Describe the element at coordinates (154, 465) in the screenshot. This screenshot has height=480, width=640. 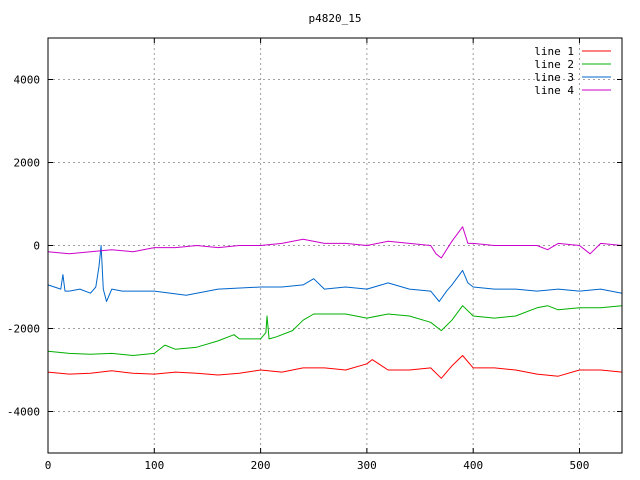
I see `x-tick-label: 100` at that location.